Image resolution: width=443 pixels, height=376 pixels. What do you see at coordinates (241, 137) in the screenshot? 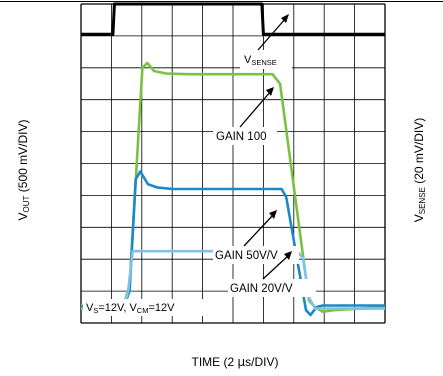
I see `svg-text: GAIN 100` at bounding box center [241, 137].